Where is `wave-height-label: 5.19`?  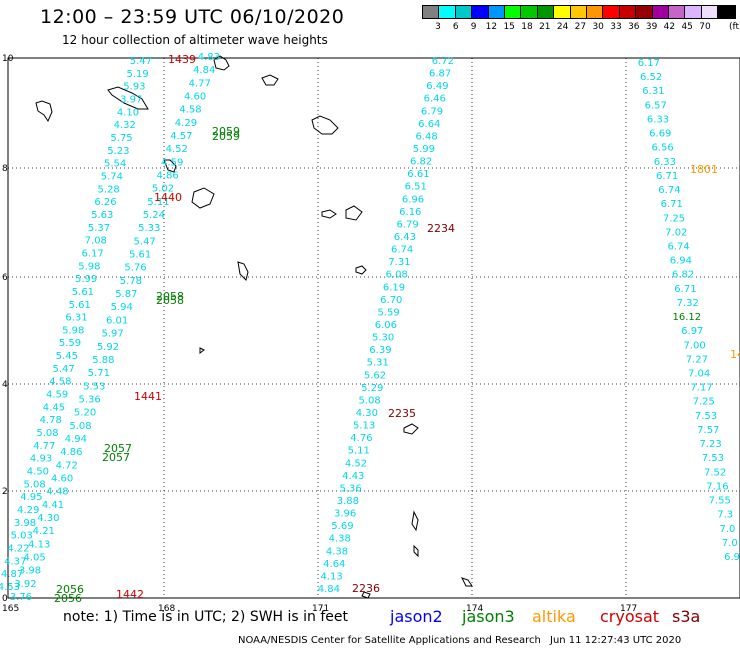 wave-height-label: 5.19 is located at coordinates (138, 74).